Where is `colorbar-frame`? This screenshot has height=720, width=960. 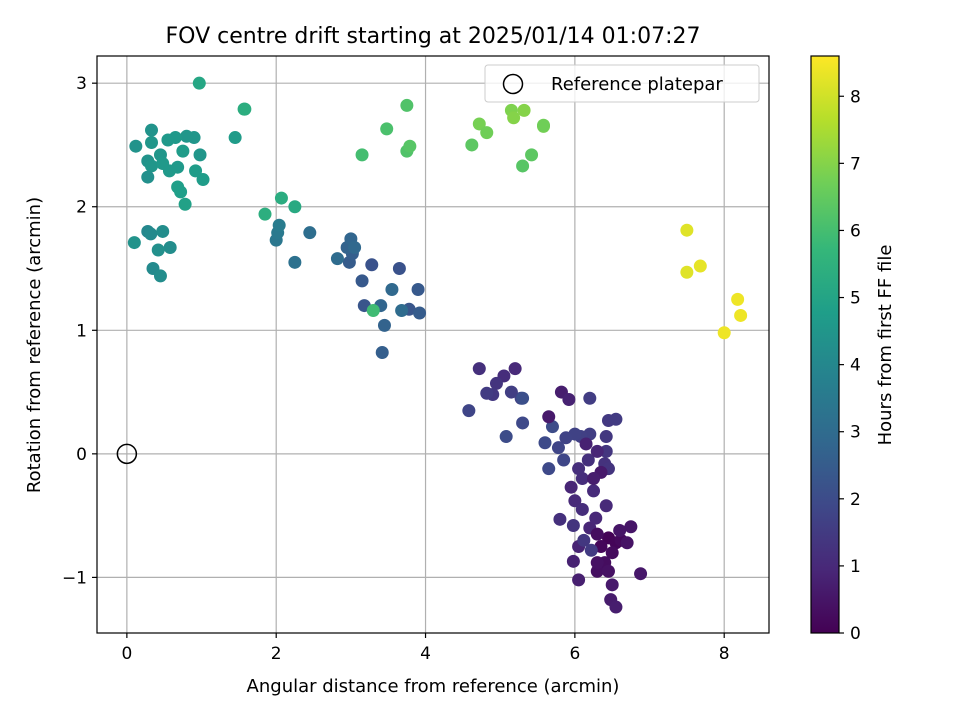
colorbar-frame is located at coordinates (825, 344).